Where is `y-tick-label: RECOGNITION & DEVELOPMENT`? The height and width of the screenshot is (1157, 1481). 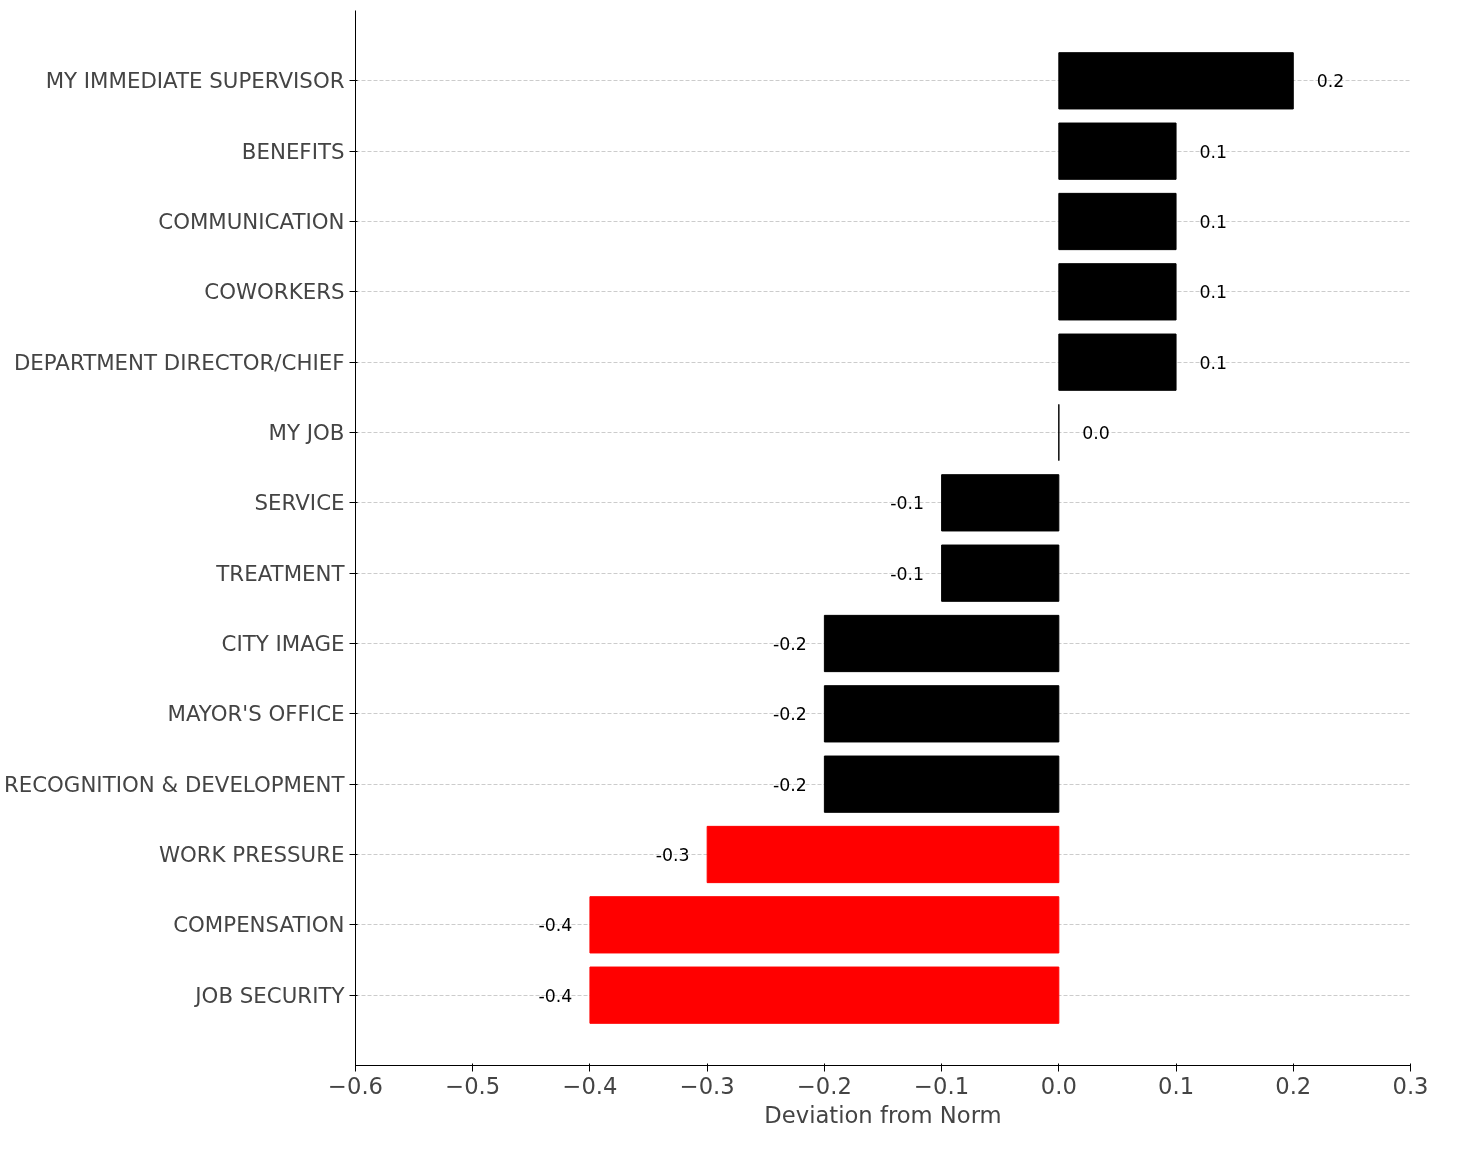 y-tick-label: RECOGNITION & DEVELOPMENT is located at coordinates (174, 784).